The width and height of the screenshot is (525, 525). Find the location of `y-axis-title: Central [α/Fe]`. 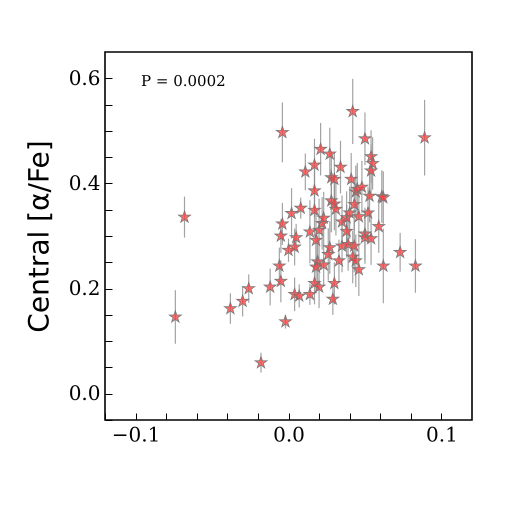

y-axis-title: Central [α/Fe] is located at coordinates (39, 236).